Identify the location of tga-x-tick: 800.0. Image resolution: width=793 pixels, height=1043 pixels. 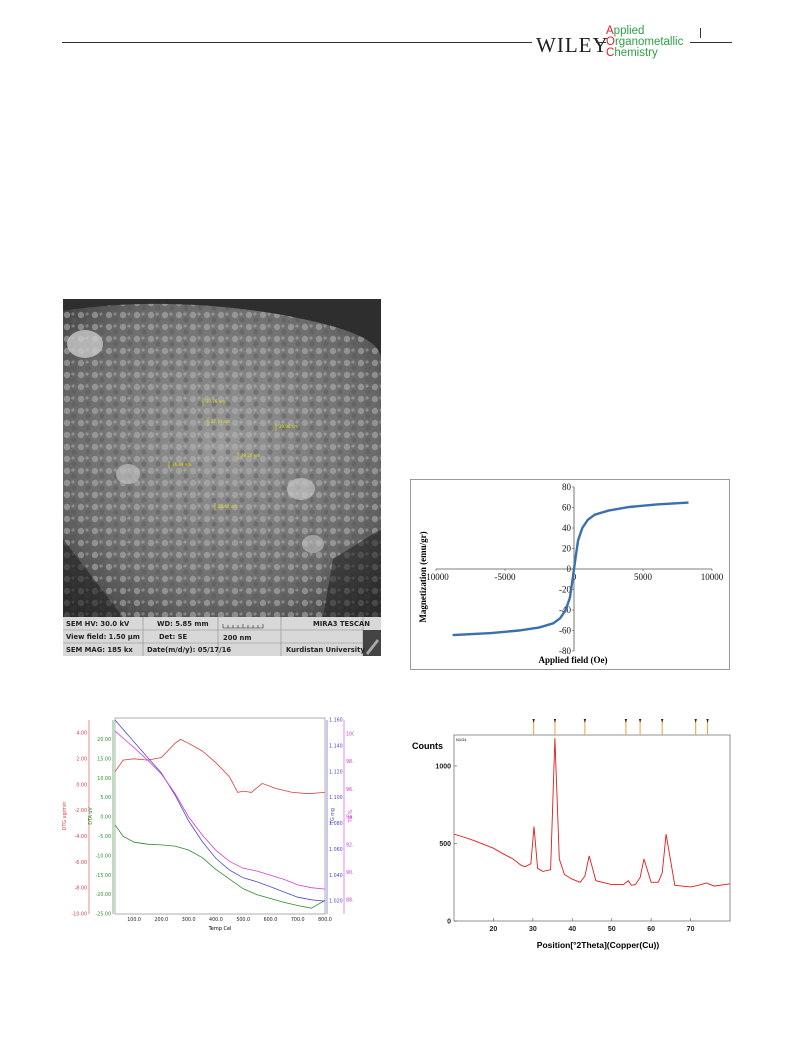
(325, 920).